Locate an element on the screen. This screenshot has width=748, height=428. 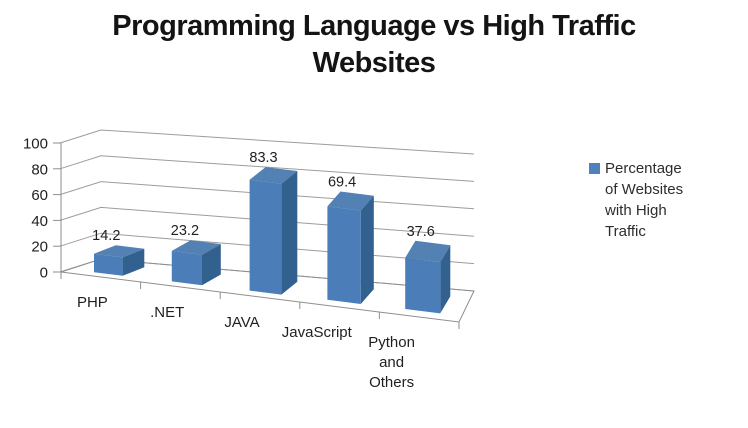
bar-php is located at coordinates (119, 260).